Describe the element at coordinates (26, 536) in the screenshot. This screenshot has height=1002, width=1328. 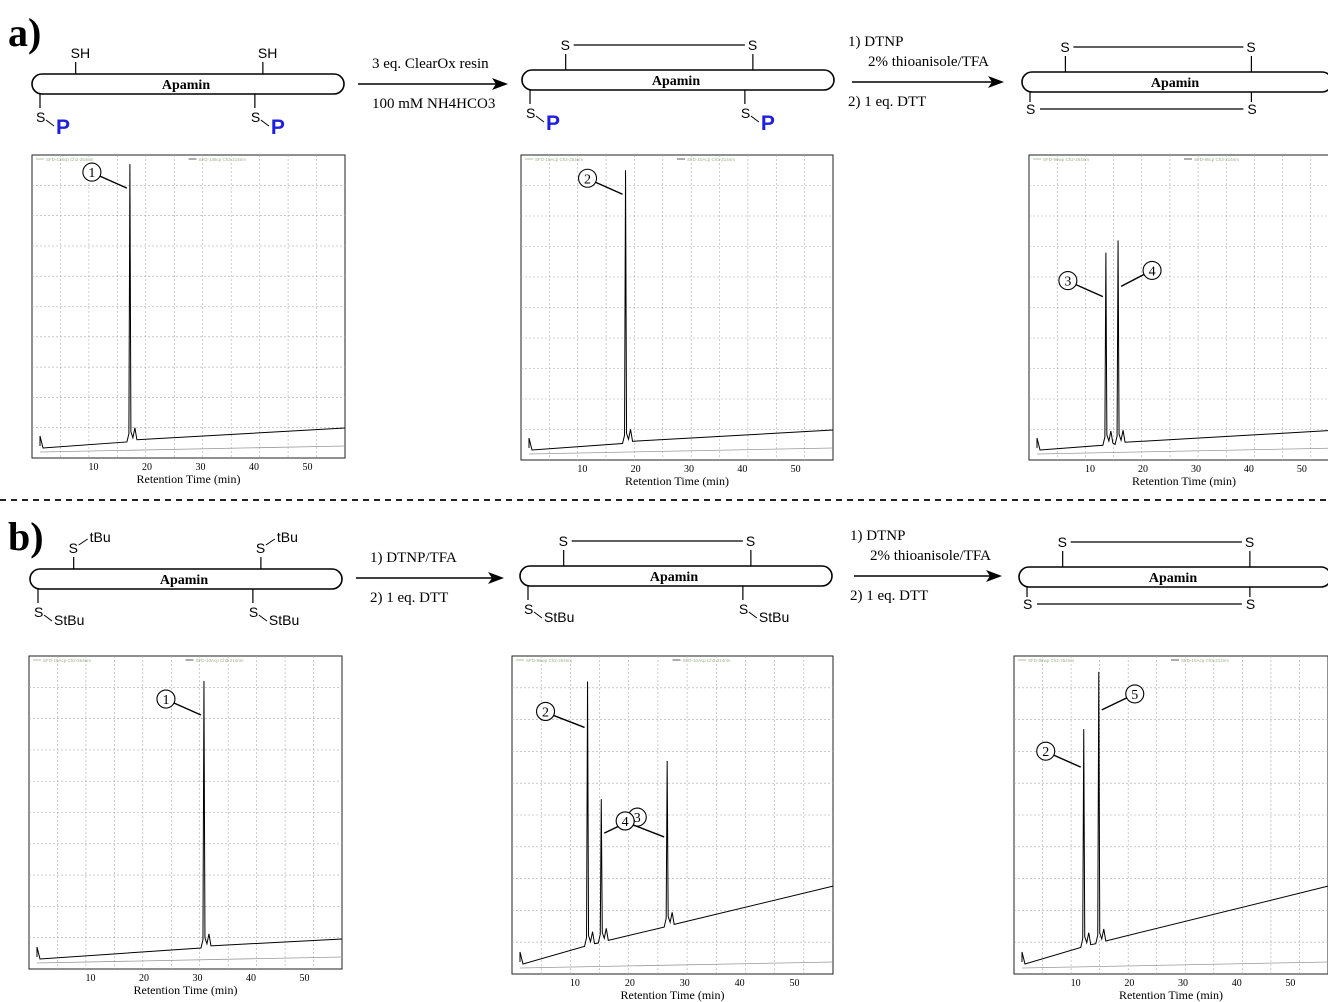
I see `panel-b-label: b)` at that location.